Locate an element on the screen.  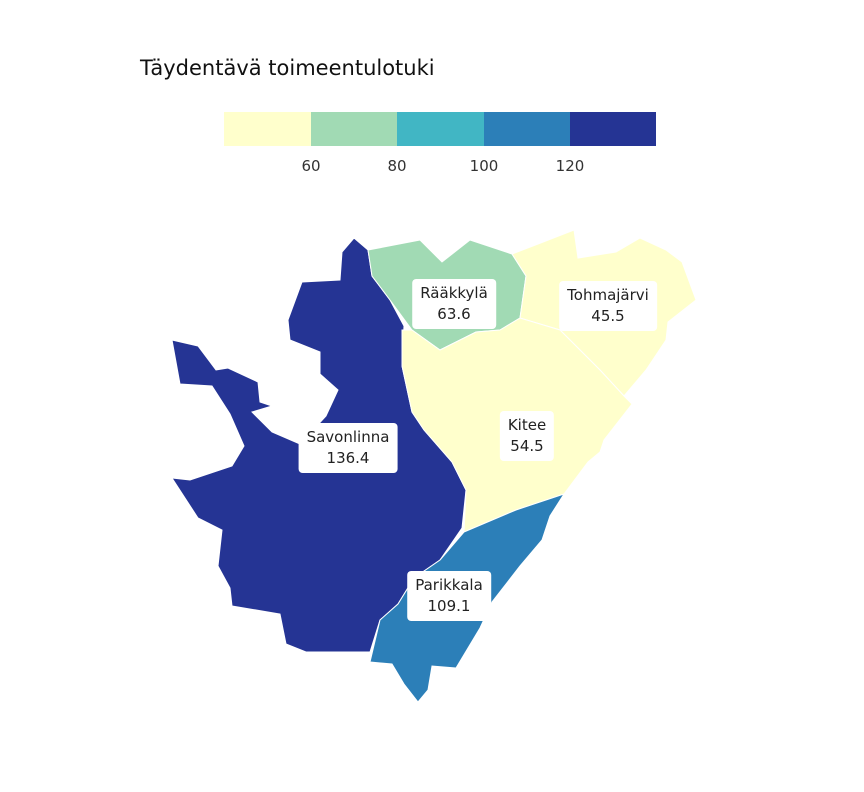
map-title: Täydentävä toimeentulotuki is located at coordinates (287, 68).